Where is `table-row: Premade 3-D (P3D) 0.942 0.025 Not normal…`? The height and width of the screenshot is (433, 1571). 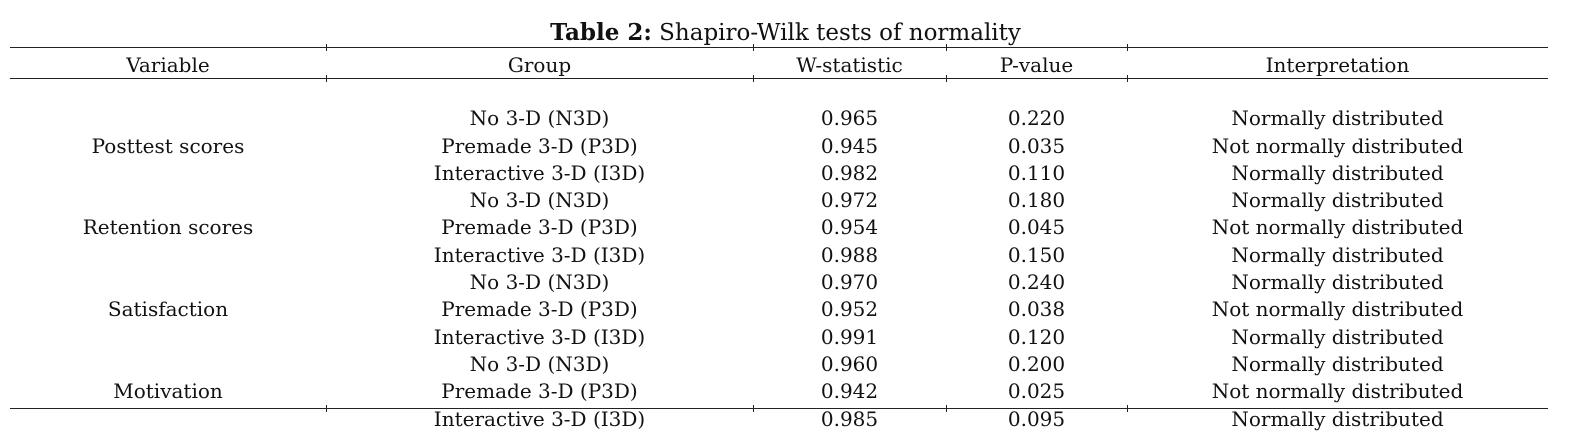 table-row: Premade 3-D (P3D) 0.942 0.025 Not normal… is located at coordinates (779, 391).